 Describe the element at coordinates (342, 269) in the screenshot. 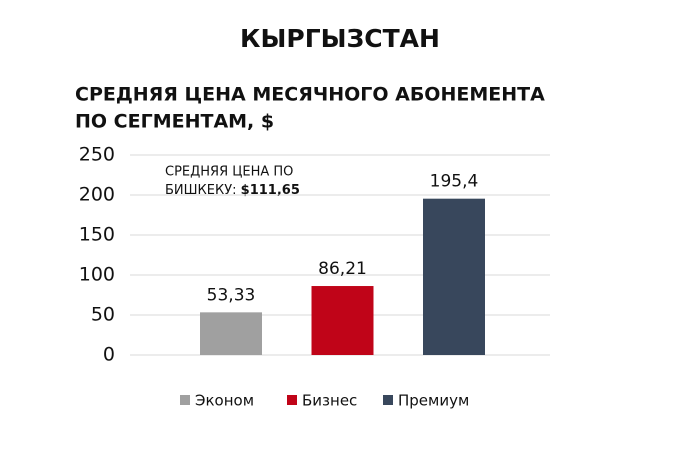

I see `value-label: 86,21` at that location.